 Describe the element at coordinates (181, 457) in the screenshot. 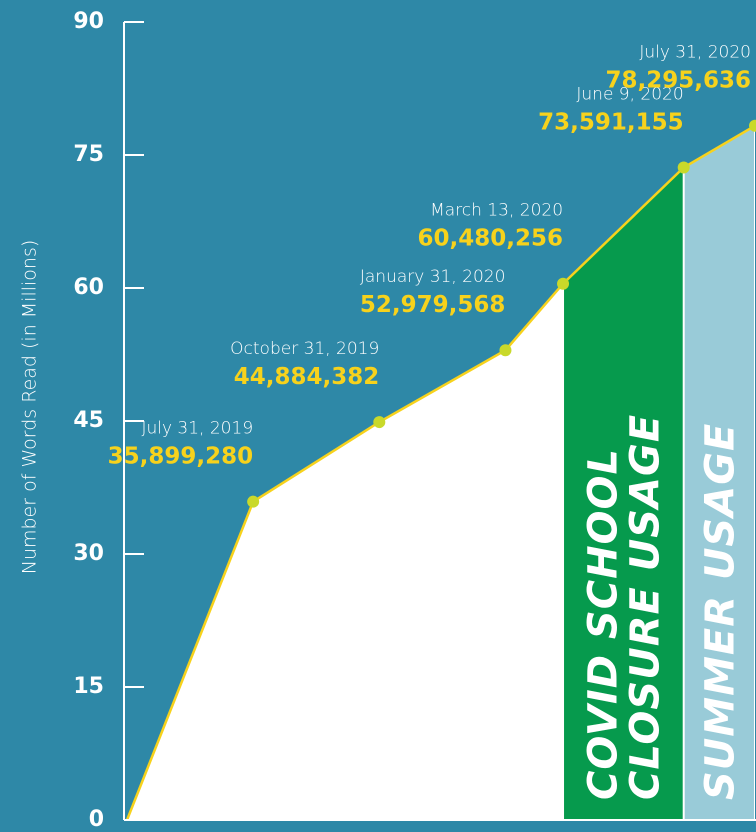

I see `value-label-1: 35,899,280` at that location.